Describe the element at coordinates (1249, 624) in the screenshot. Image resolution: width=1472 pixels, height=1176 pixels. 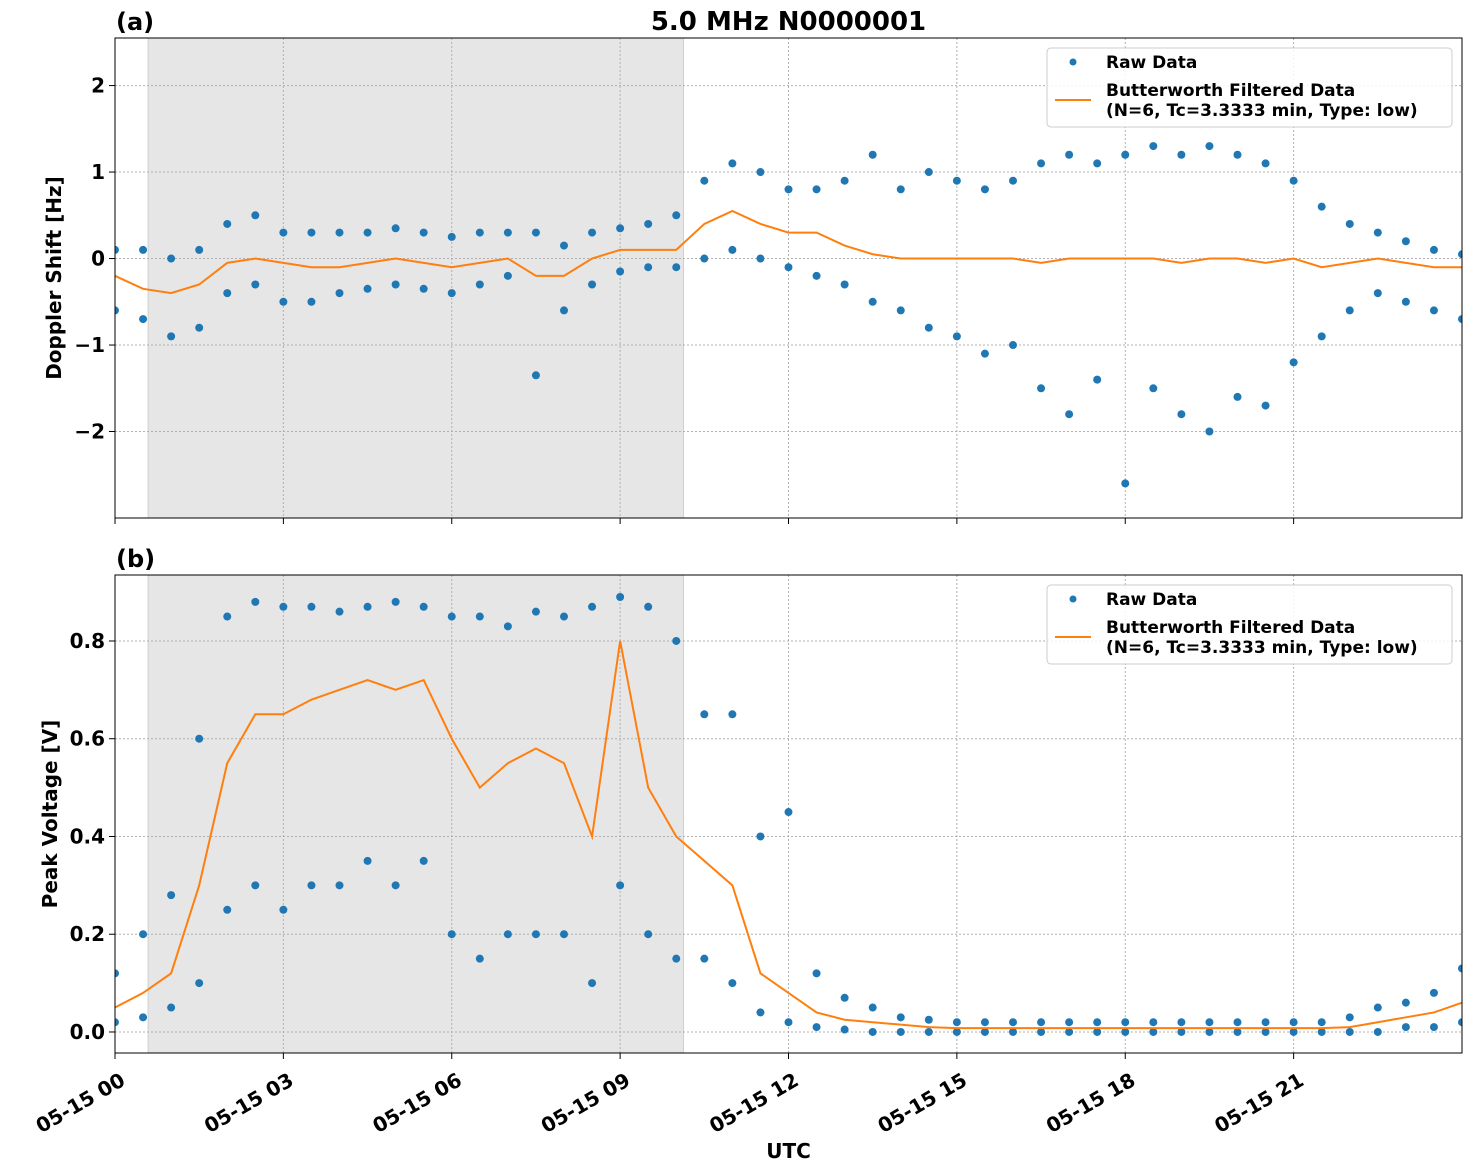
I see `legend-box` at that location.